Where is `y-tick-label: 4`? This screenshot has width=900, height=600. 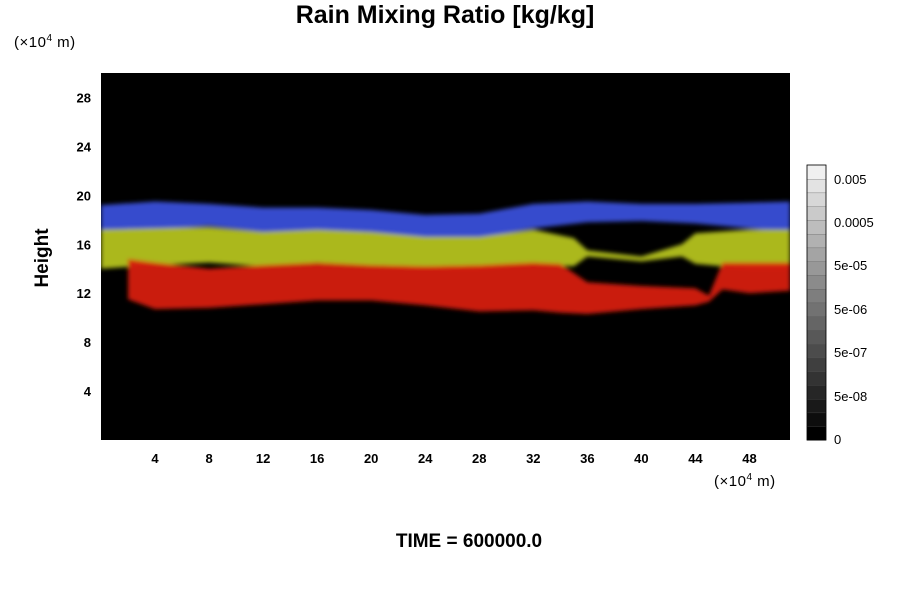
y-tick-label: 4 is located at coordinates (88, 391).